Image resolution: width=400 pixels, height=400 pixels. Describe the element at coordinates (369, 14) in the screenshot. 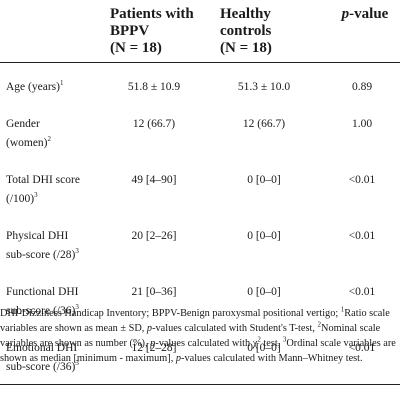

I see `header-p-rest: -value` at that location.